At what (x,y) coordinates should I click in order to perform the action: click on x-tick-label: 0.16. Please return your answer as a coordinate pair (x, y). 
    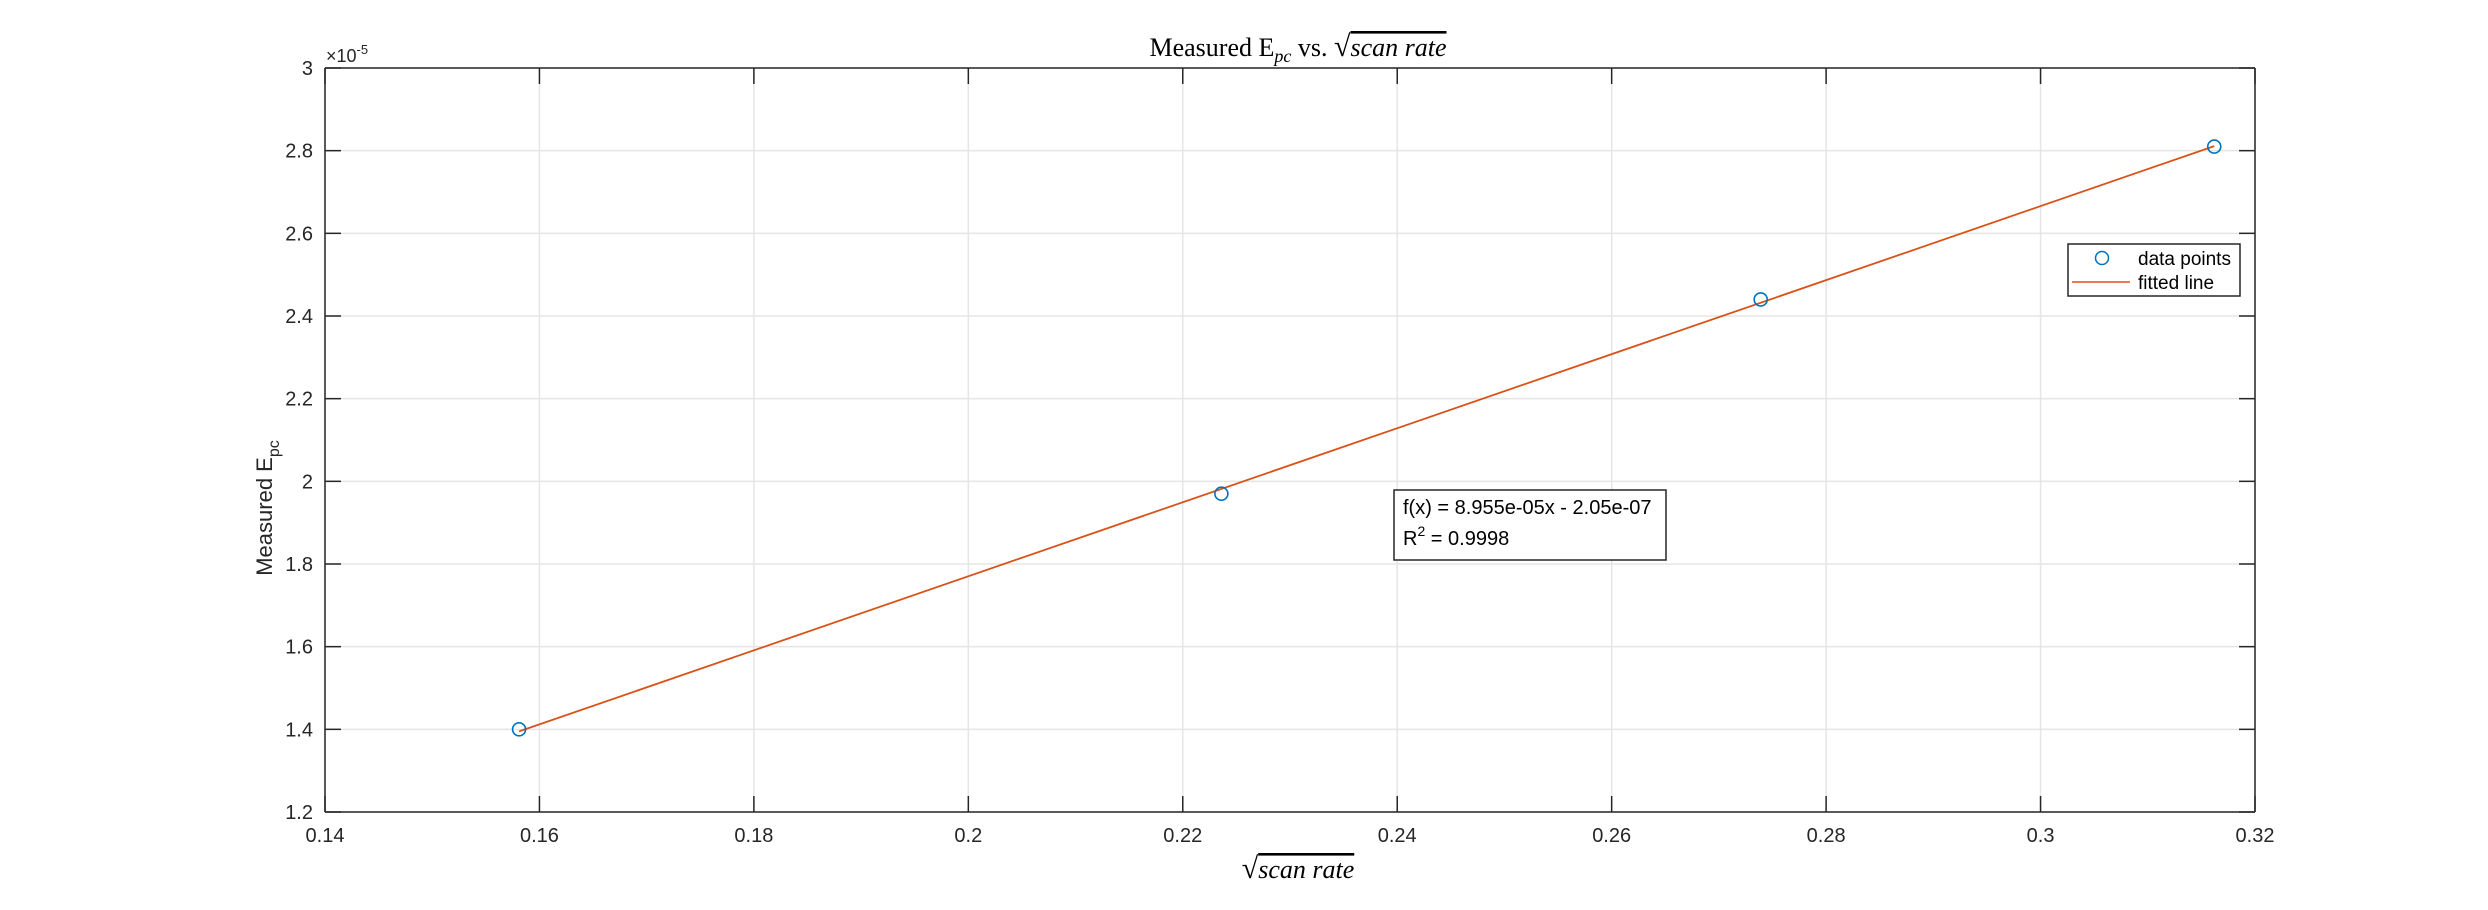
    Looking at the image, I should click on (539, 836).